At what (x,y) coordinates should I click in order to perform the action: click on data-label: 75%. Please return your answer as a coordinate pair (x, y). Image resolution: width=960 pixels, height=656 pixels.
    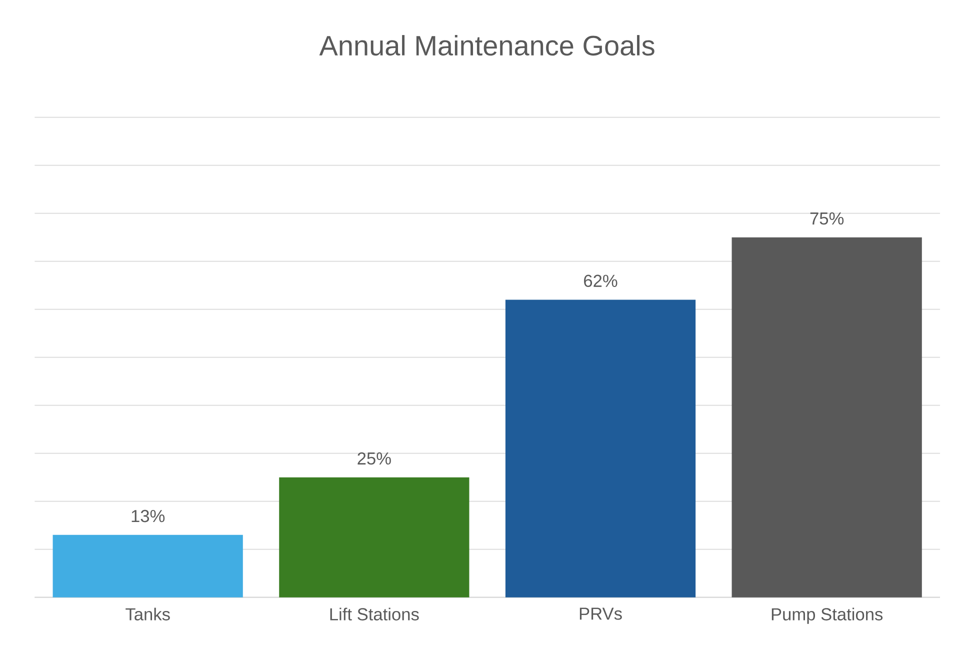
    Looking at the image, I should click on (827, 218).